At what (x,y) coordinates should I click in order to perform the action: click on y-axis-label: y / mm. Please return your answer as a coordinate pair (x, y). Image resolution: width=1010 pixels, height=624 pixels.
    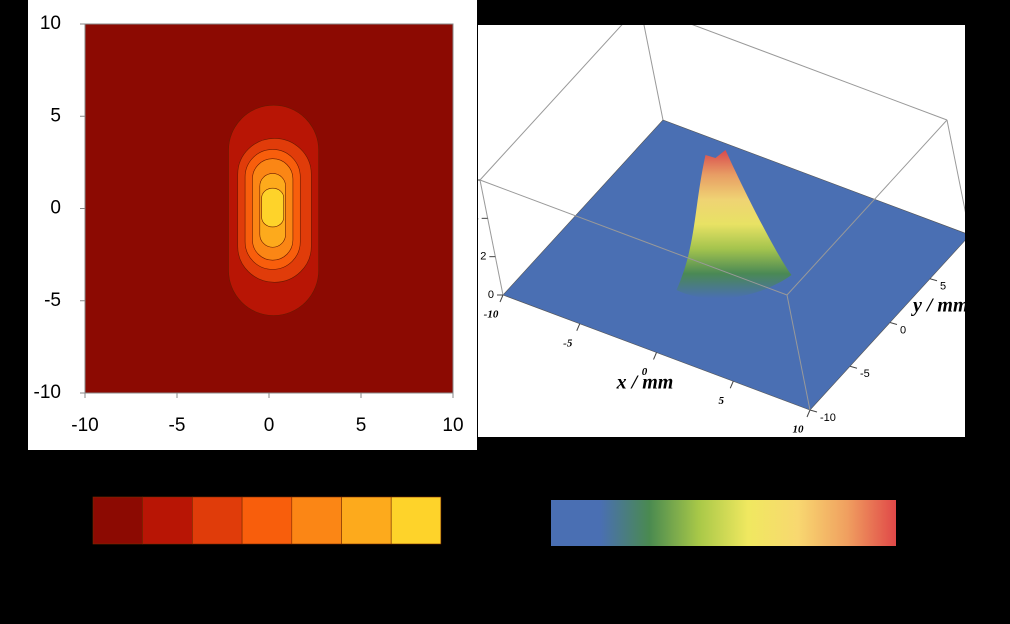
    Looking at the image, I should click on (940, 306).